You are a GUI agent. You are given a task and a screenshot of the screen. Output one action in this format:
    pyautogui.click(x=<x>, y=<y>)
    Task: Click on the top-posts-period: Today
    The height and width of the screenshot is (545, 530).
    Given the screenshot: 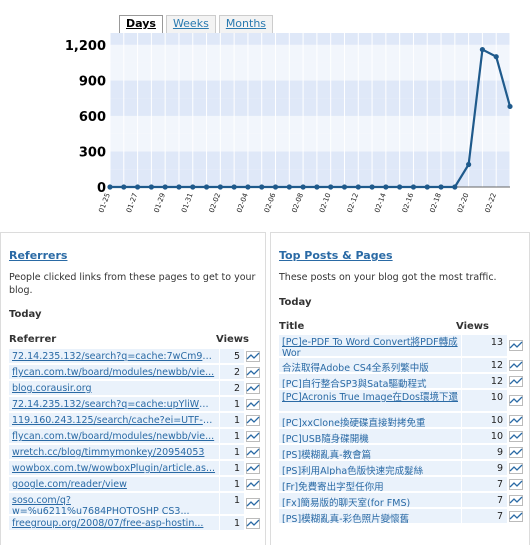 What is the action you would take?
    pyautogui.click(x=295, y=302)
    